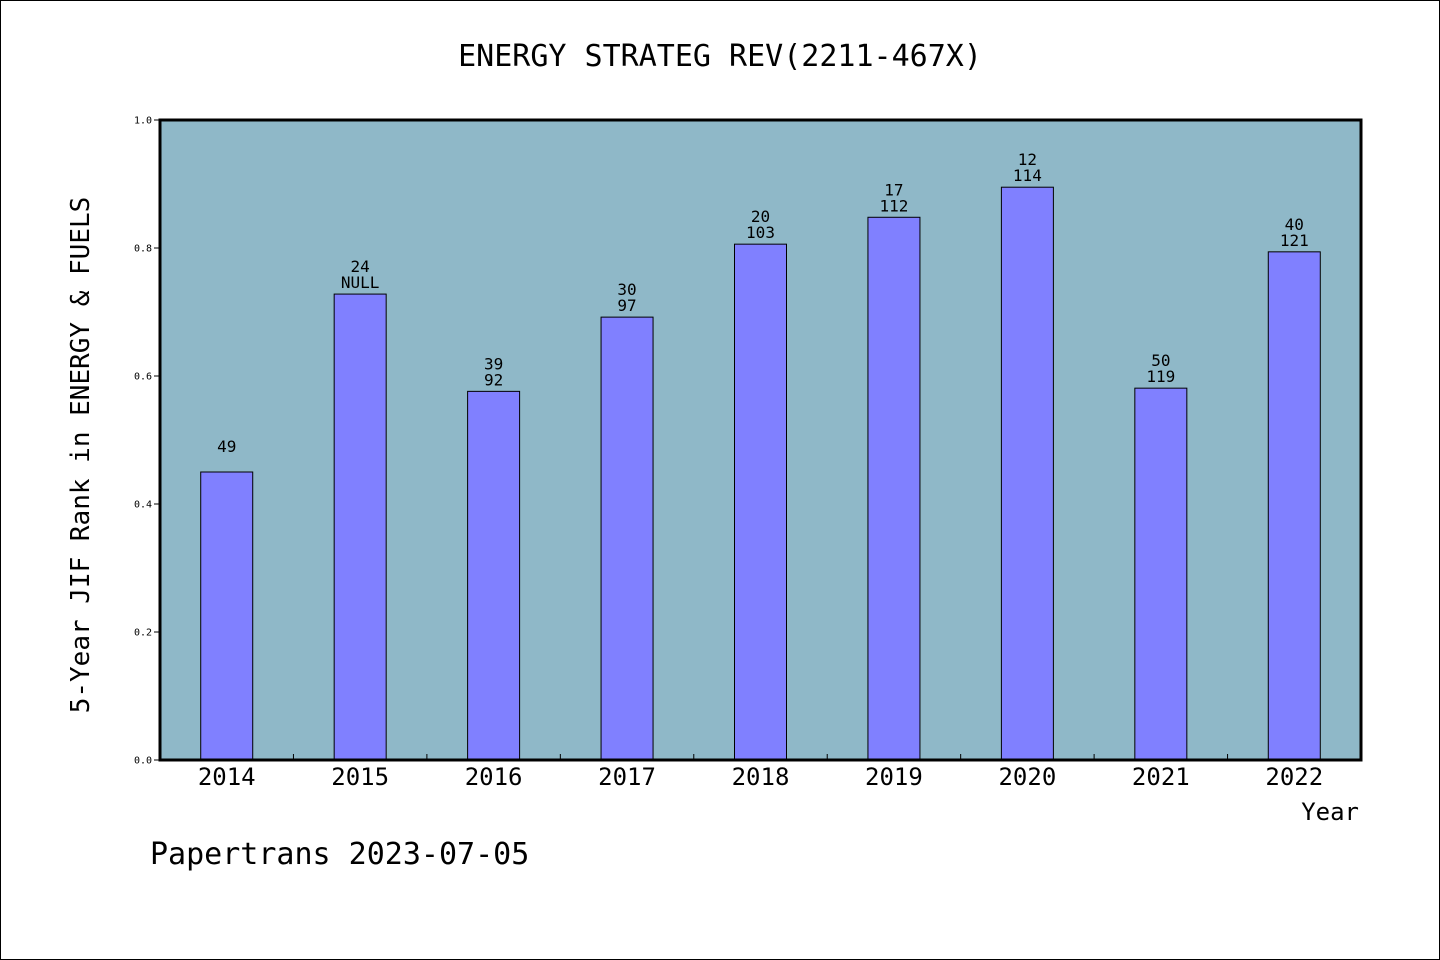 The height and width of the screenshot is (960, 1440). I want to click on y-axis-label: 5-Year JIF Rank in ENERGY & FUELS, so click(81, 455).